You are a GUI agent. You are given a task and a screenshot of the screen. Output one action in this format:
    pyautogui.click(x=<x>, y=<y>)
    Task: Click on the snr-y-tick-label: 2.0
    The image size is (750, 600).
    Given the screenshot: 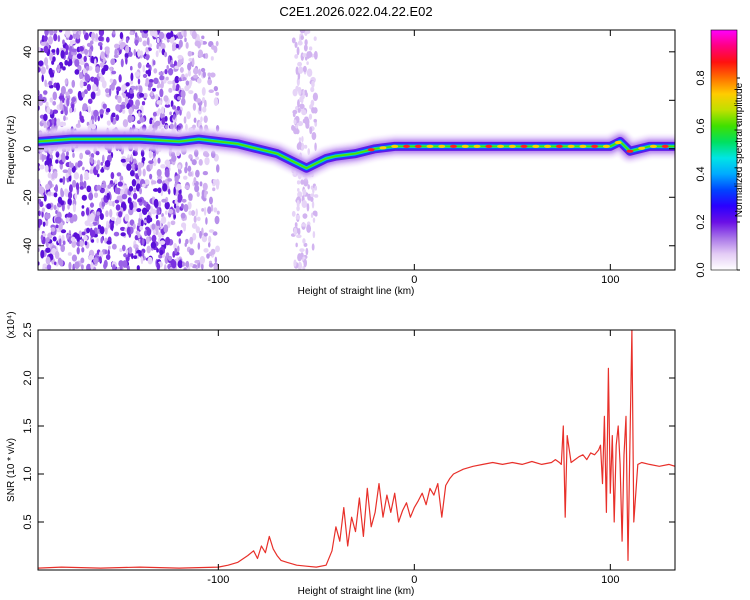 What is the action you would take?
    pyautogui.click(x=28, y=377)
    